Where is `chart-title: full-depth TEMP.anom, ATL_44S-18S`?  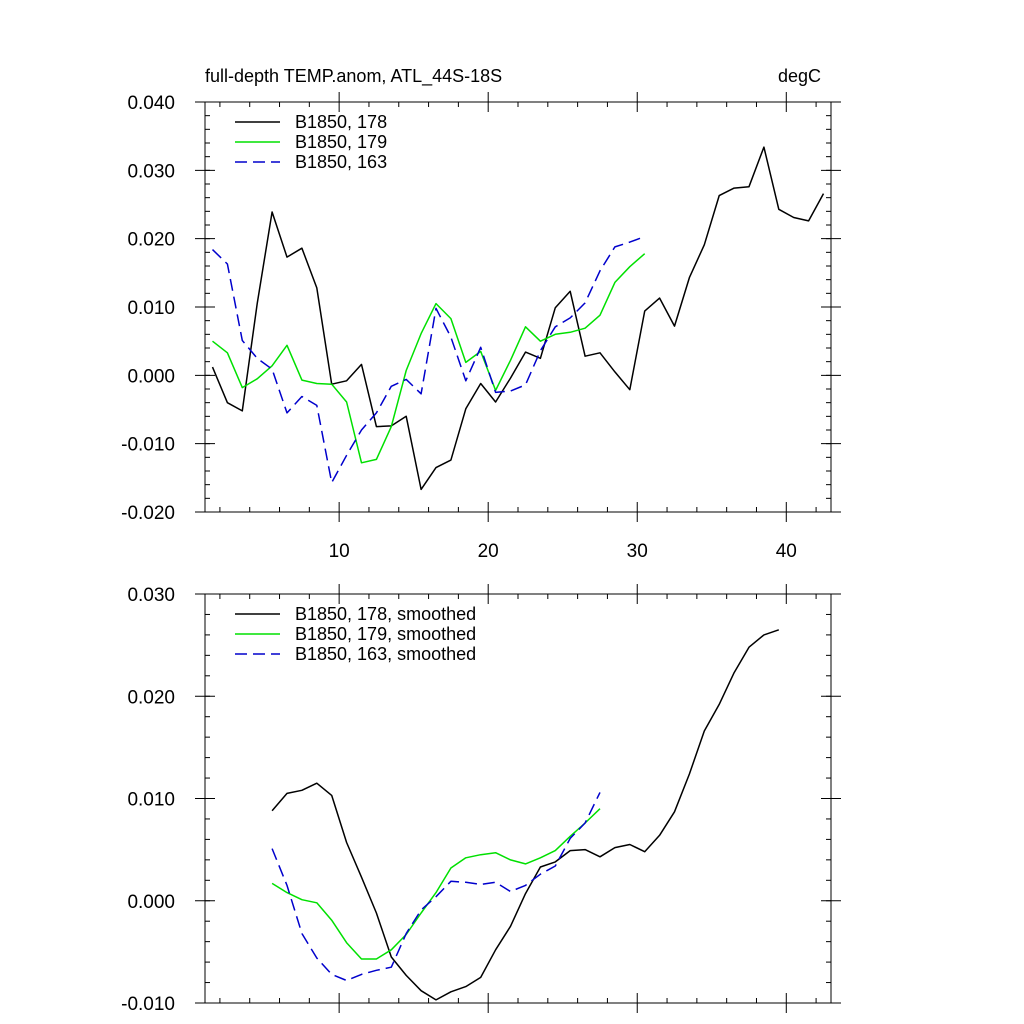
chart-title: full-depth TEMP.anom, ATL_44S-18S is located at coordinates (353, 76).